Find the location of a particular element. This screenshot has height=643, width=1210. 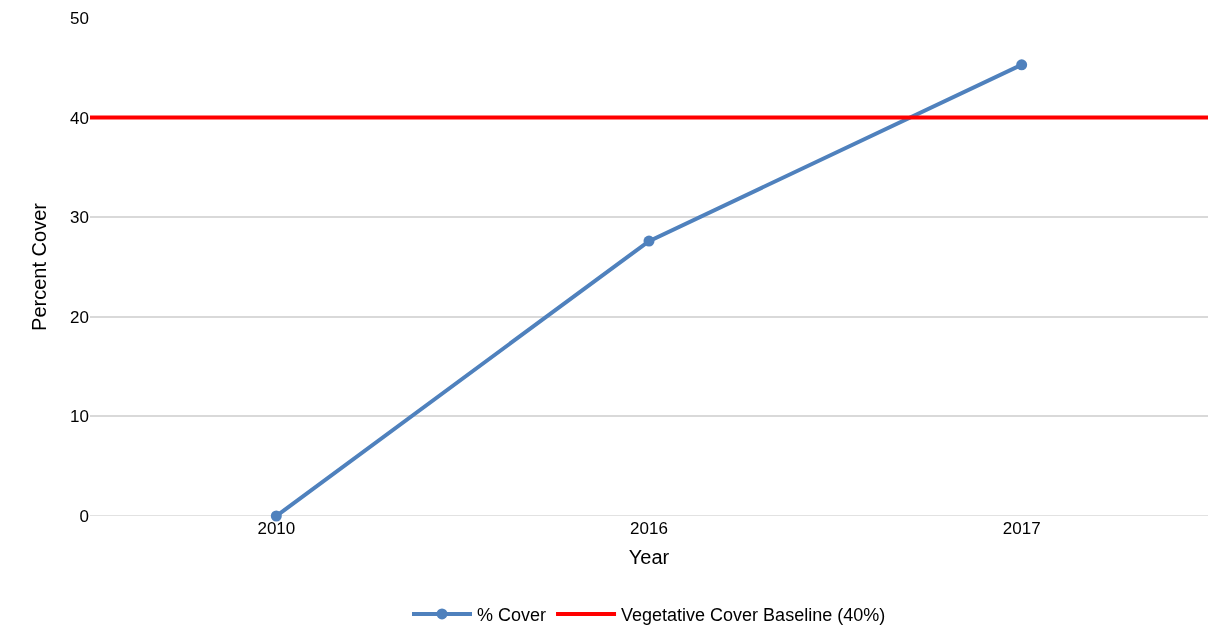

legend-label: % Cover is located at coordinates (512, 614).